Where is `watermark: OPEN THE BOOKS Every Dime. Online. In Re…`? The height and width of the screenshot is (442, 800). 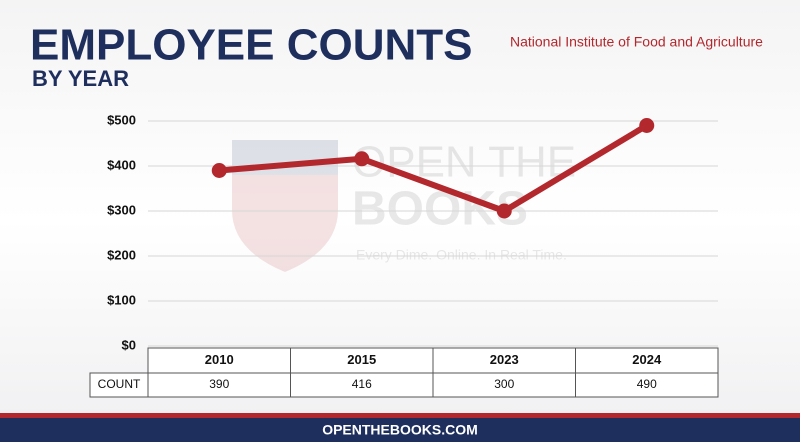
watermark: OPEN THE BOOKS Every Dime. Online. In Re… is located at coordinates (404, 205).